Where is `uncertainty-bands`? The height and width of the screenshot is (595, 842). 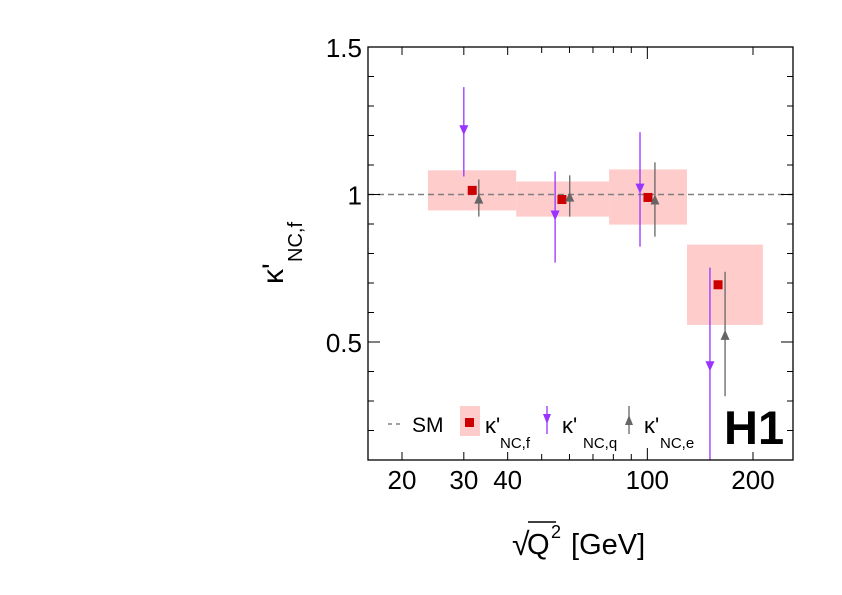
uncertainty-bands is located at coordinates (595, 247).